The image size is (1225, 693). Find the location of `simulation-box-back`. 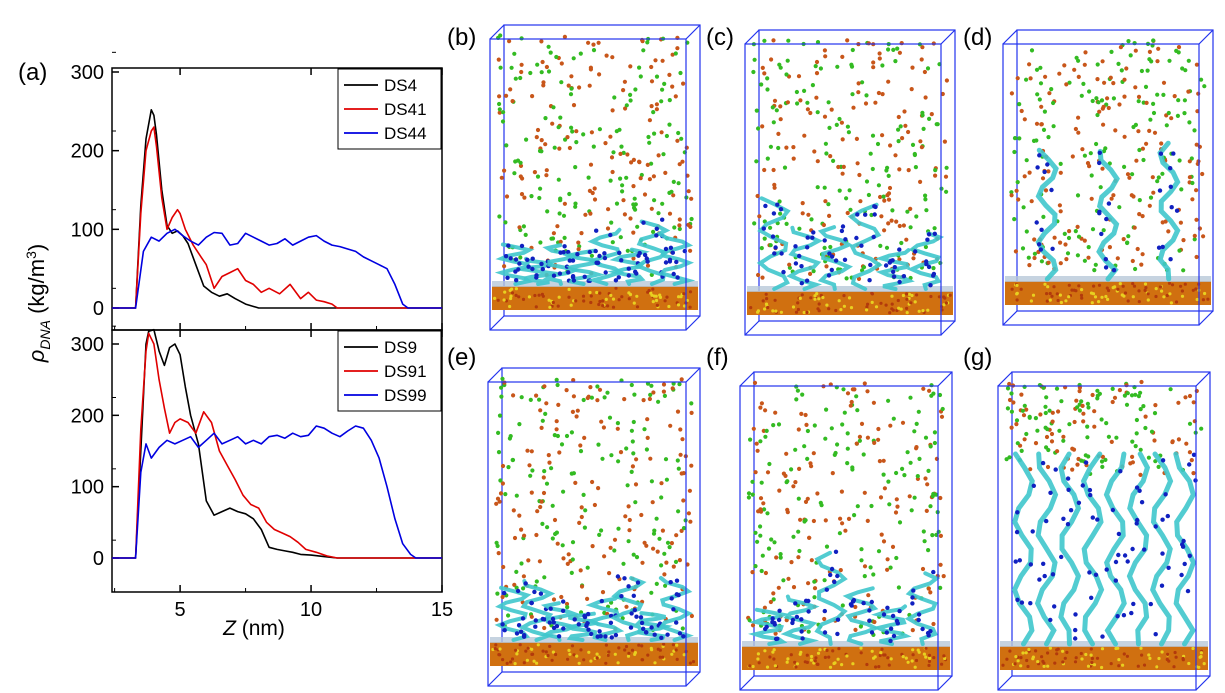

simulation-box-back is located at coordinates (857, 175).